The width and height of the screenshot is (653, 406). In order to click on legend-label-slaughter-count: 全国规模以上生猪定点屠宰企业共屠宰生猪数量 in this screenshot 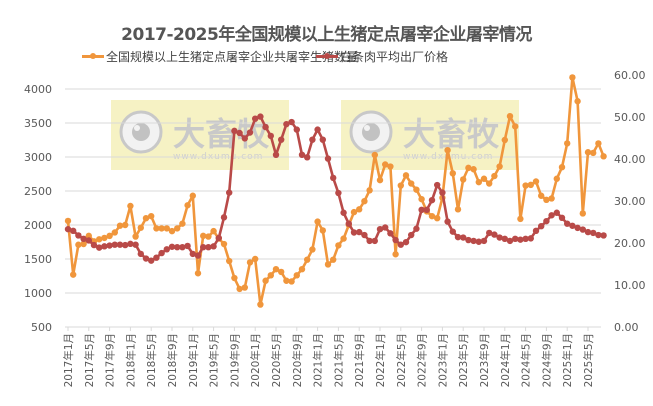, I will do `click(232, 57)`.